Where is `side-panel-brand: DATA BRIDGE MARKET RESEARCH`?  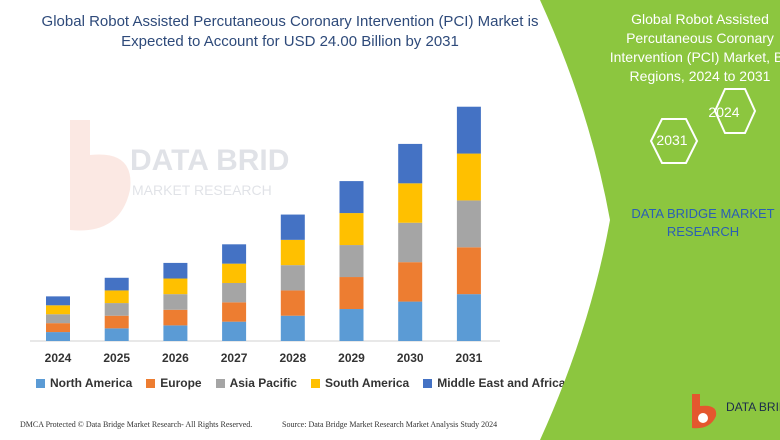 side-panel-brand: DATA BRIDGE MARKET RESEARCH is located at coordinates (703, 222).